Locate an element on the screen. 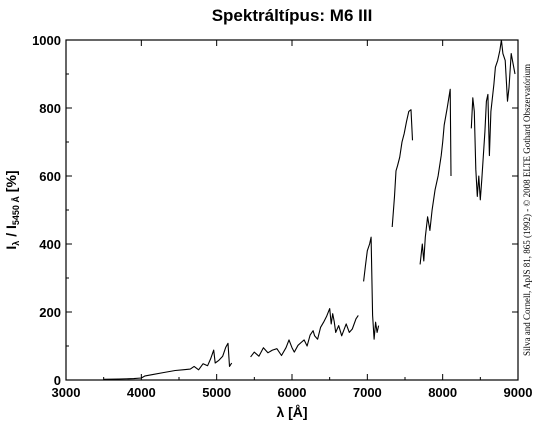 This screenshot has height=426, width=540. y-label-sub1: λ is located at coordinates (16, 243).